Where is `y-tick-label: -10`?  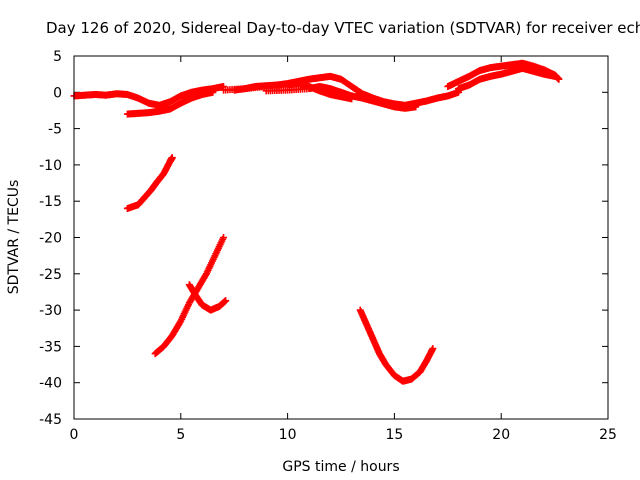 y-tick-label: -10 is located at coordinates (50, 166).